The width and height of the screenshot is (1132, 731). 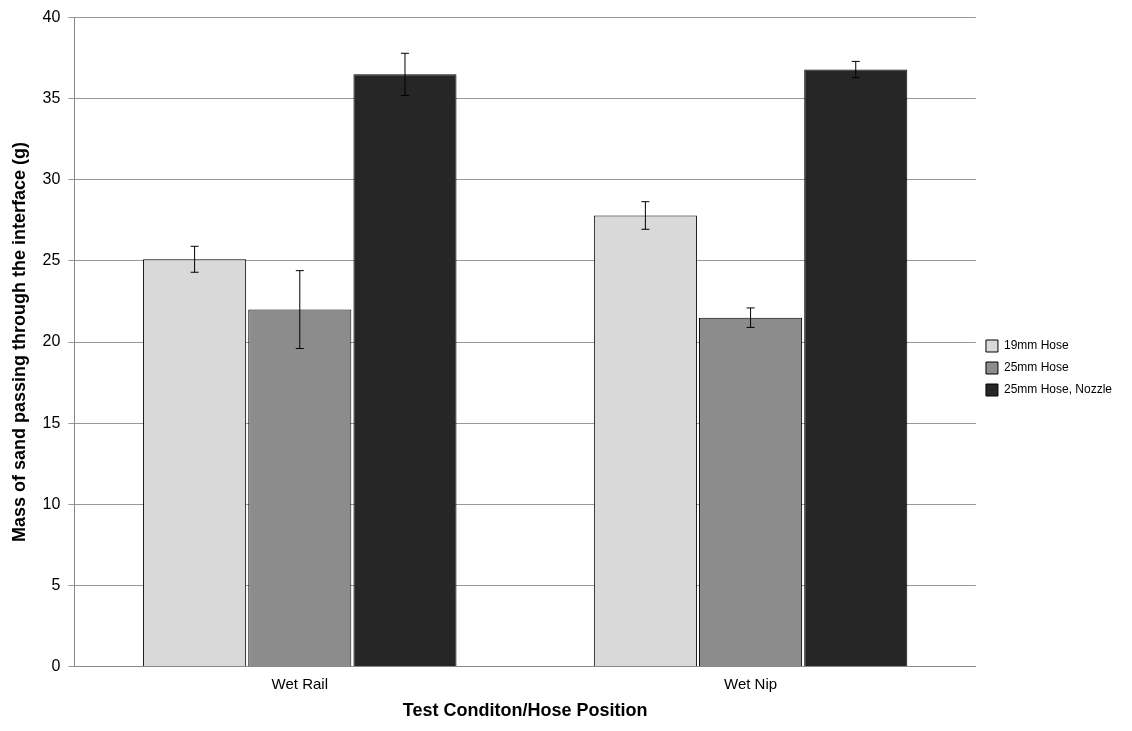 What do you see at coordinates (51, 179) in the screenshot?
I see `y-tick-label: 30` at bounding box center [51, 179].